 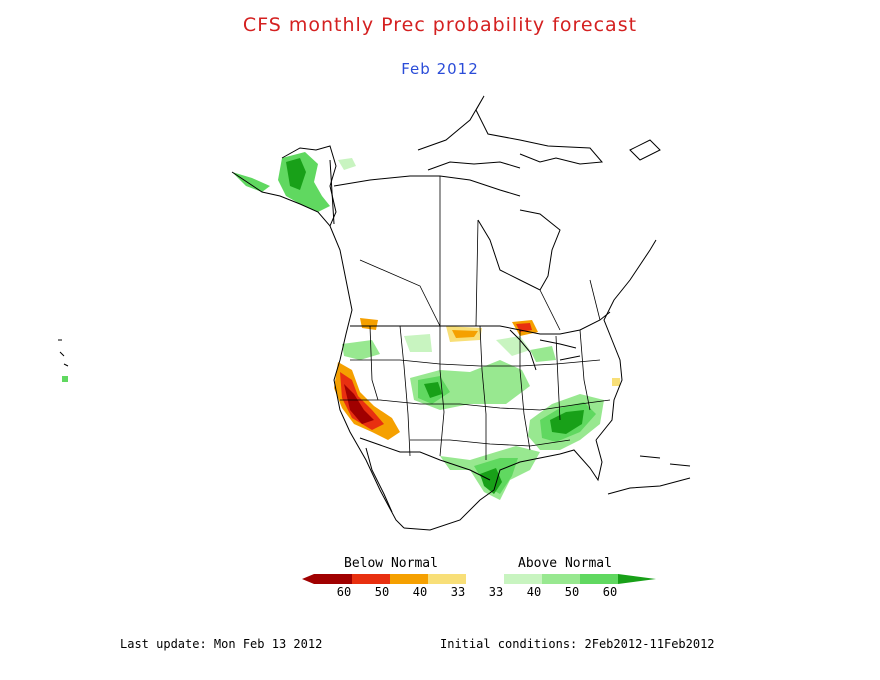 I want to click on above-normal-label: Above Normal, so click(x=565, y=563).